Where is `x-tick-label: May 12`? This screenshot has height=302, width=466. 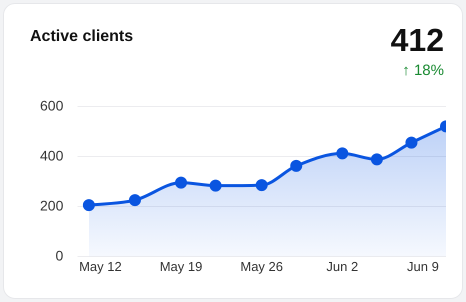
x-tick-label: May 12 is located at coordinates (100, 266).